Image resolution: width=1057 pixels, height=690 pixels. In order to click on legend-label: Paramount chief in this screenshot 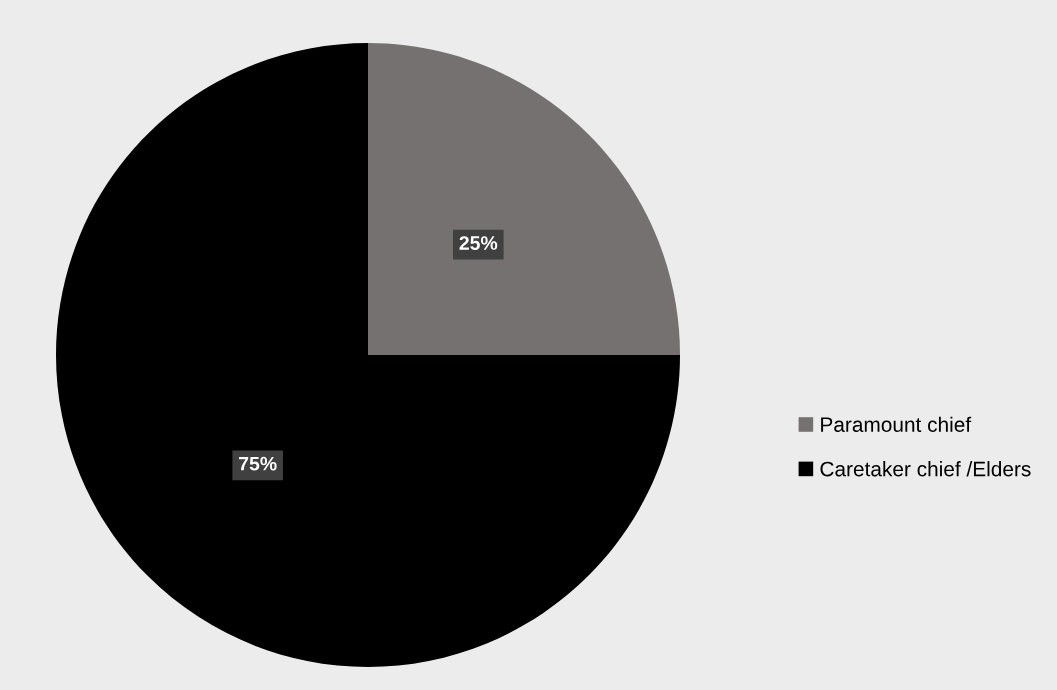, I will do `click(896, 424)`.